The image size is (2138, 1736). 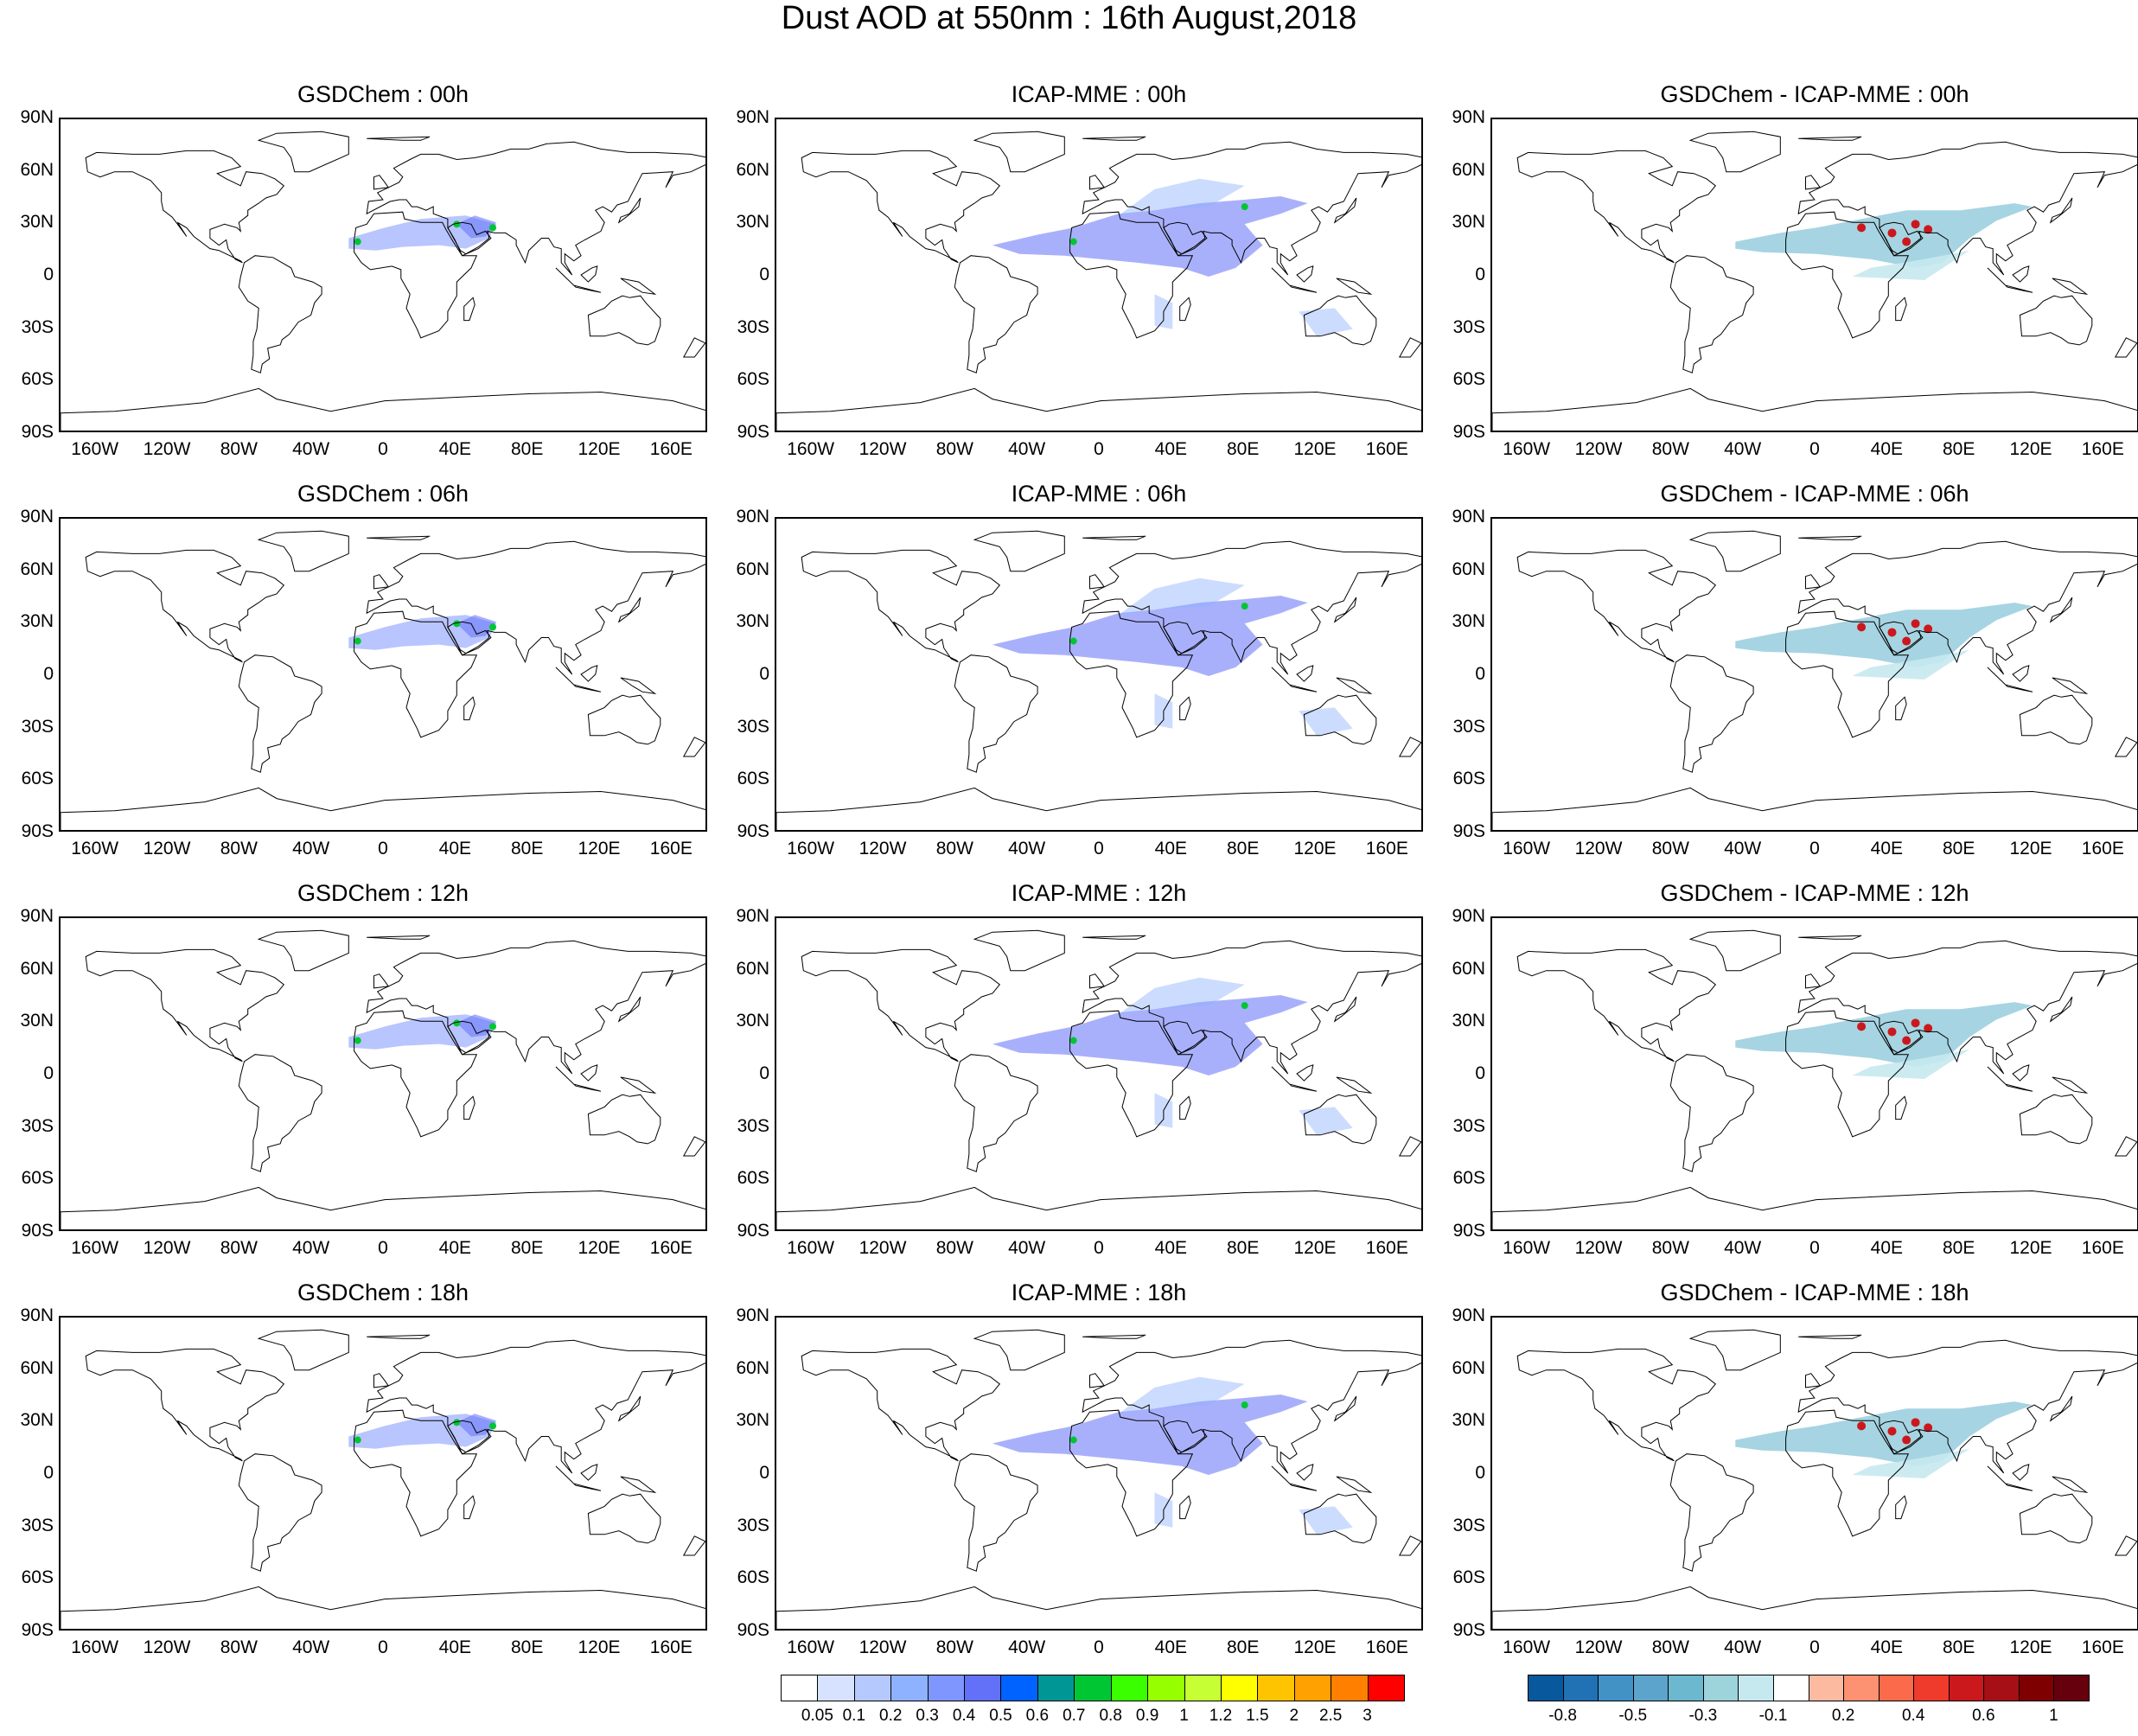 What do you see at coordinates (1743, 848) in the screenshot?
I see `longitude-label: 40W` at bounding box center [1743, 848].